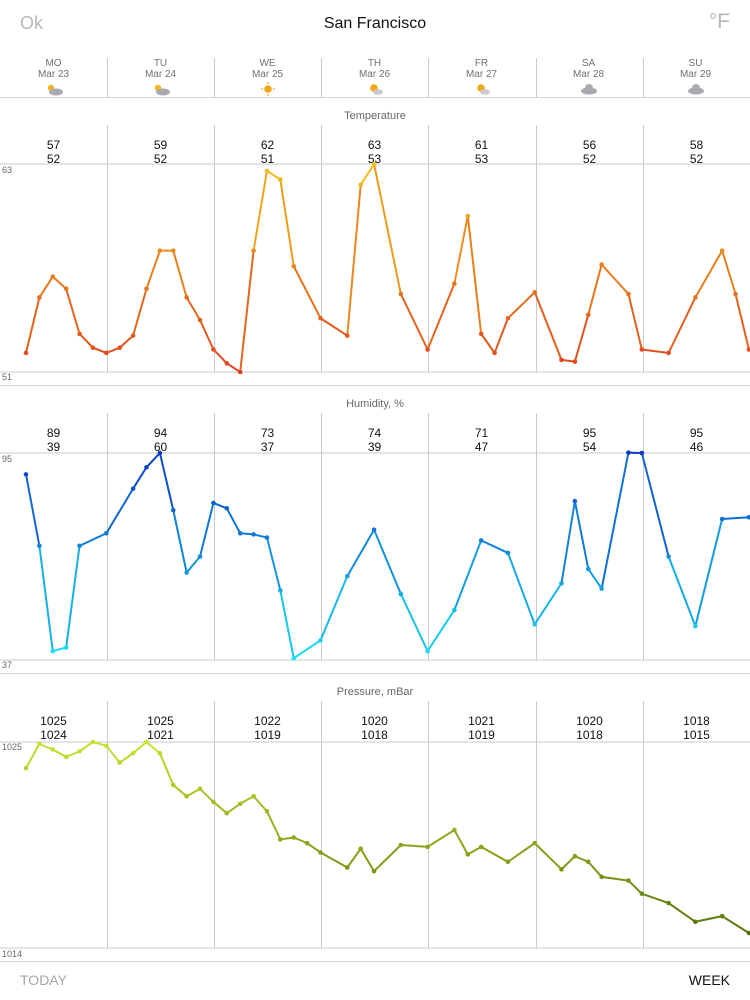 The width and height of the screenshot is (750, 1000). What do you see at coordinates (696, 159) in the screenshot?
I see `daily-min-value: 52` at bounding box center [696, 159].